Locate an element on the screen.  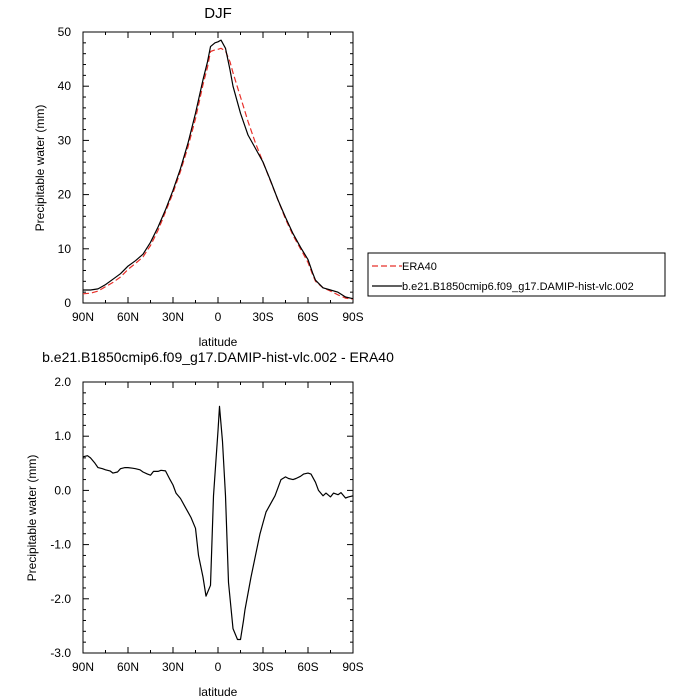
top-chart-xlabel: latitude is located at coordinates (218, 342).